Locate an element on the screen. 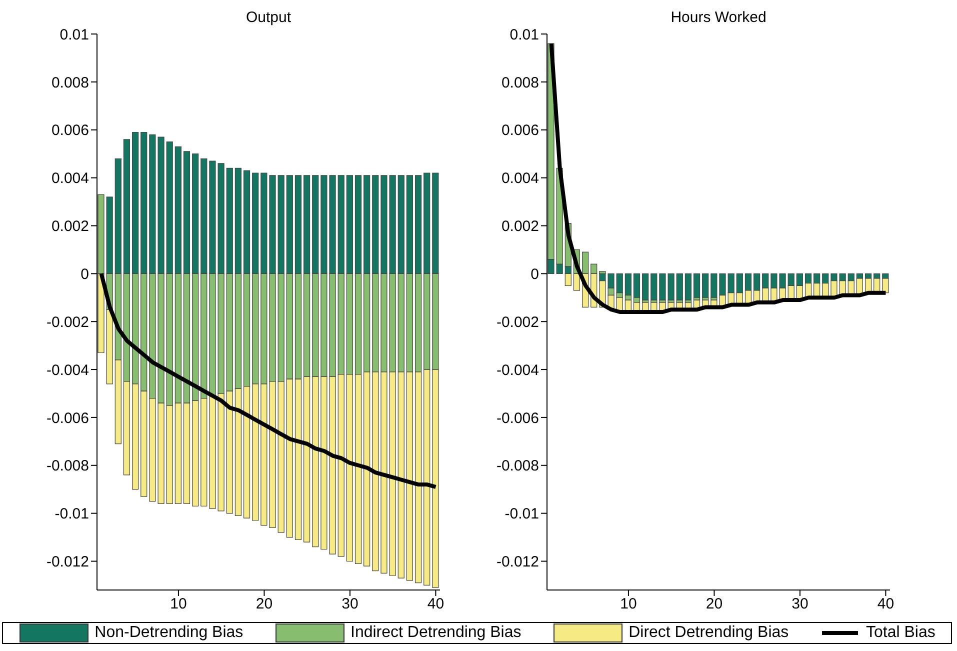 The image size is (957, 651). chart-title: Output is located at coordinates (268, 18).